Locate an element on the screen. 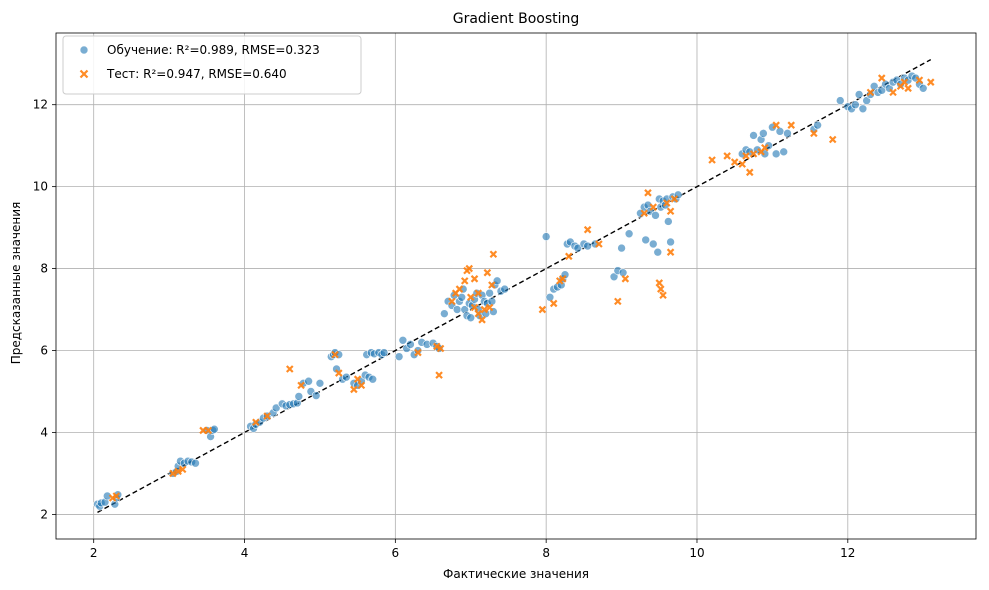 The height and width of the screenshot is (590, 989). y-axis-label: Предсказанные значения is located at coordinates (16, 283).